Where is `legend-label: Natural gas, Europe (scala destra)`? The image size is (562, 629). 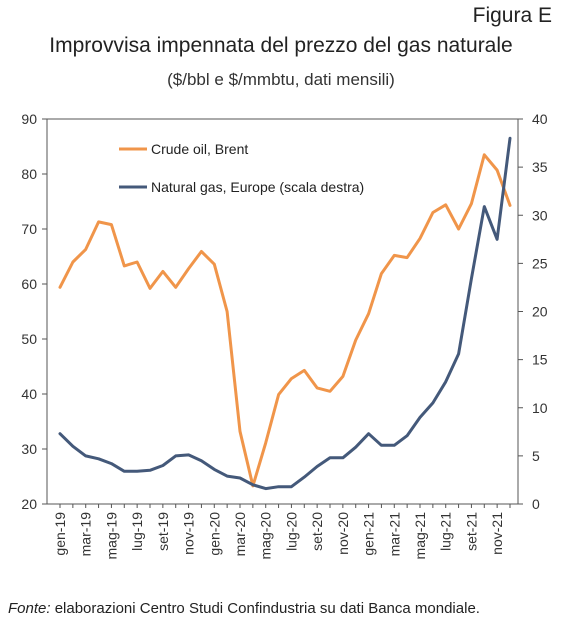 legend-label: Natural gas, Europe (scala destra) is located at coordinates (257, 187).